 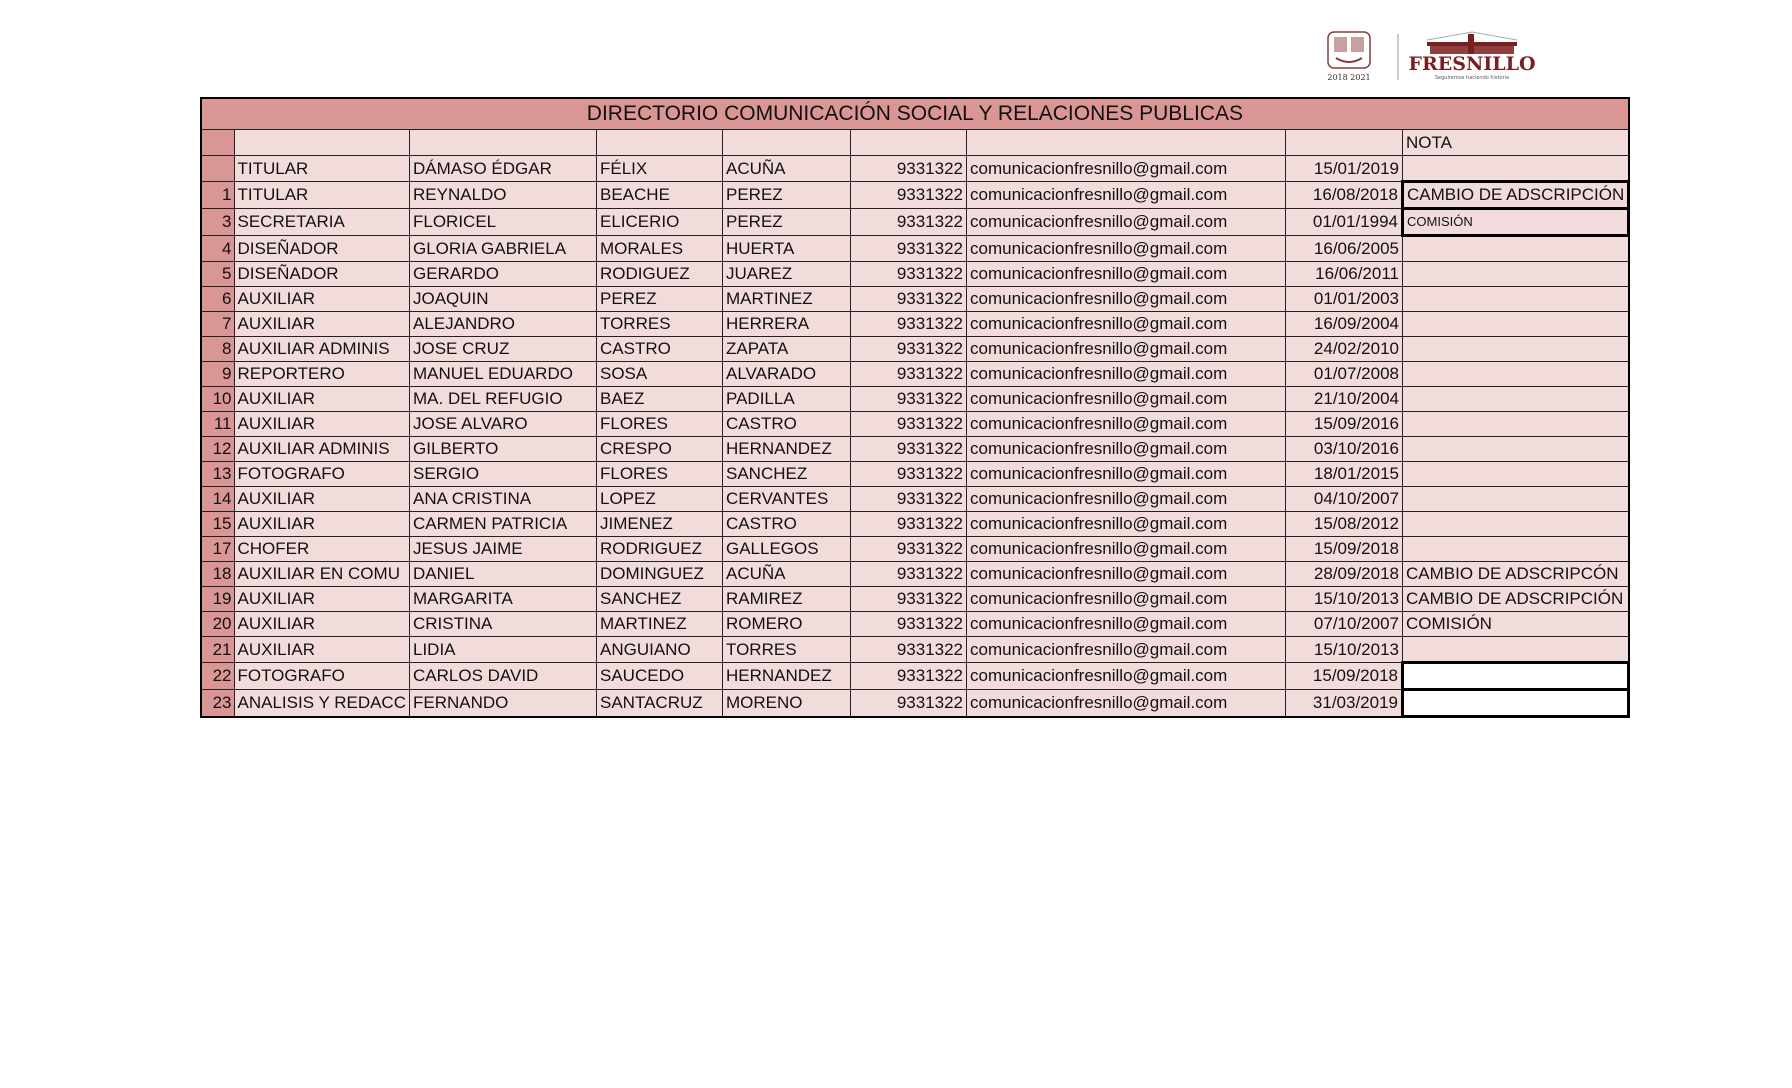 I want to click on apellido-paterno-cell: LOPEZ, so click(x=659, y=499).